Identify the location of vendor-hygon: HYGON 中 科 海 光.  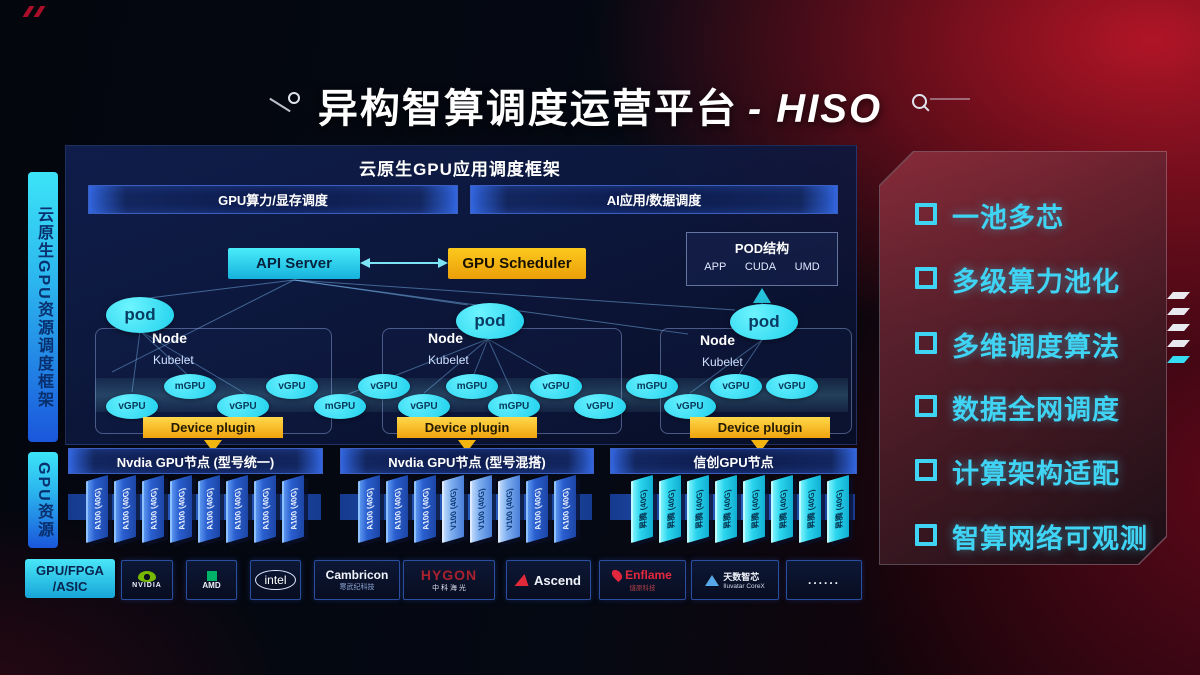
(449, 580).